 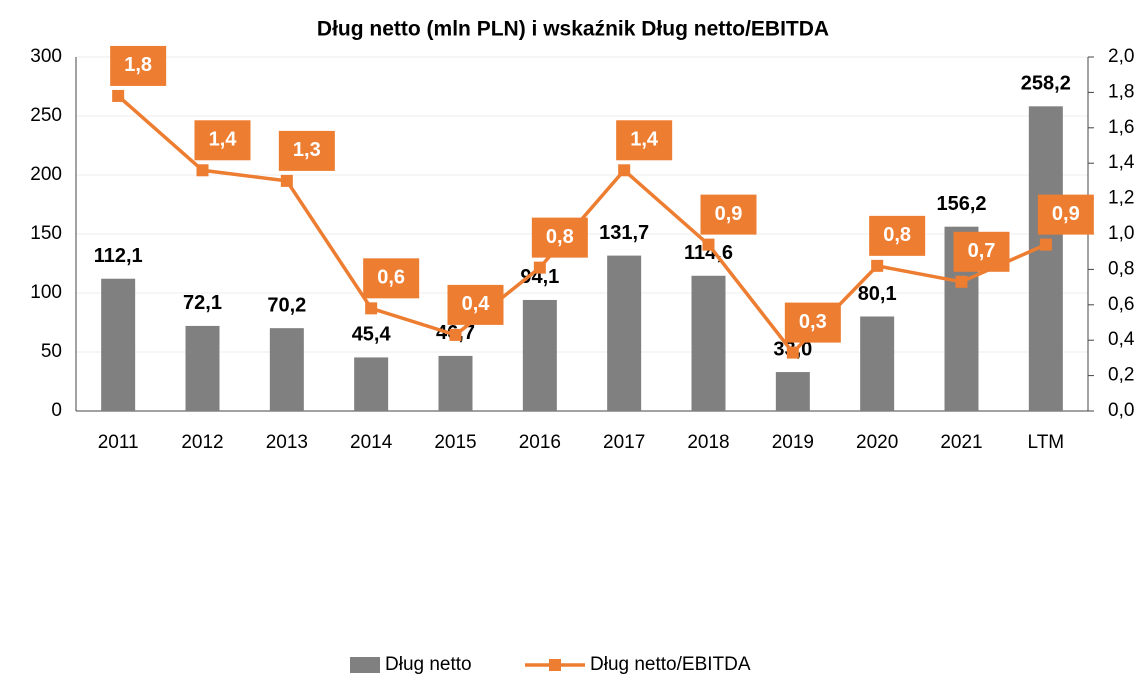 What do you see at coordinates (46, 56) in the screenshot?
I see `y-tick-label: 300` at bounding box center [46, 56].